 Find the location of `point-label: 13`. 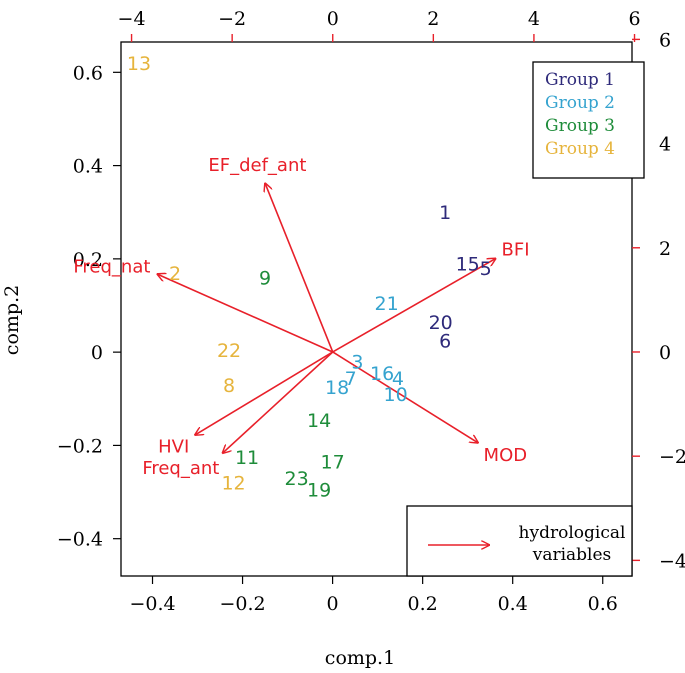

point-label: 13 is located at coordinates (139, 64).